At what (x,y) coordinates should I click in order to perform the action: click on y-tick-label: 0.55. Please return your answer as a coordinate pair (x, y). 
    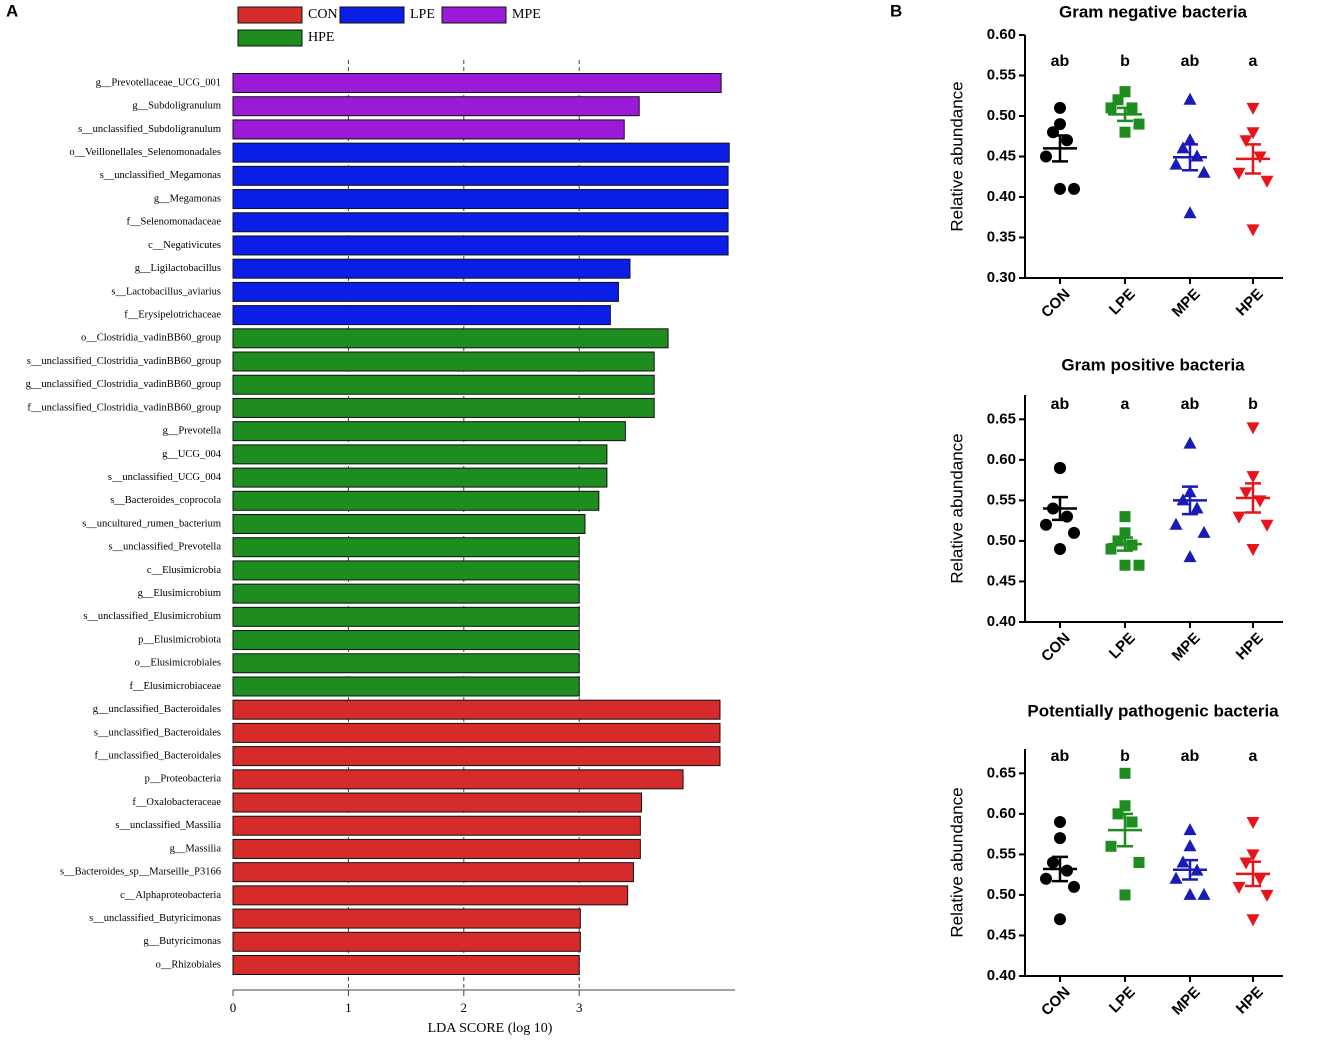
    Looking at the image, I should click on (1001, 853).